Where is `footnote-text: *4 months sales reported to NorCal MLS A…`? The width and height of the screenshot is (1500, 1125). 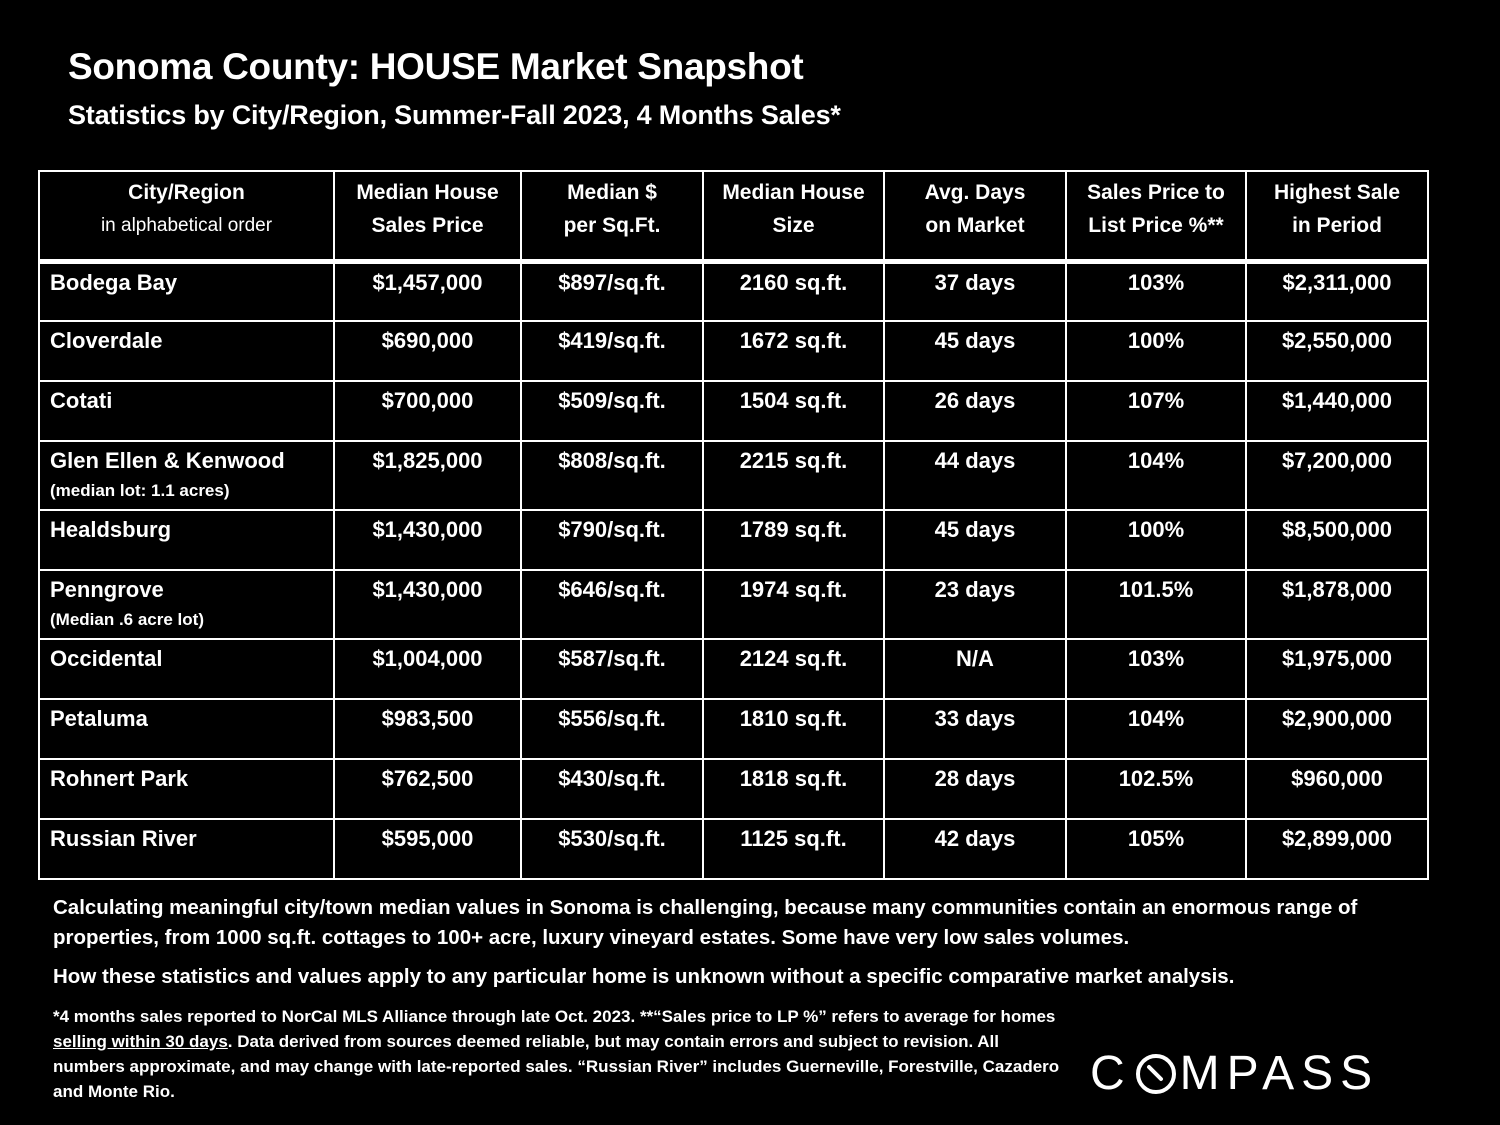 footnote-text: *4 months sales reported to NorCal MLS A… is located at coordinates (554, 1016).